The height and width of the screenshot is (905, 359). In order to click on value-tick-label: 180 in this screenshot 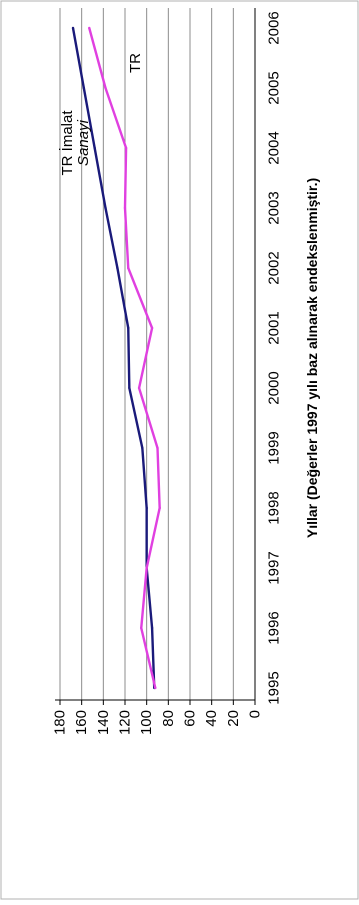, I will do `click(60, 722)`.